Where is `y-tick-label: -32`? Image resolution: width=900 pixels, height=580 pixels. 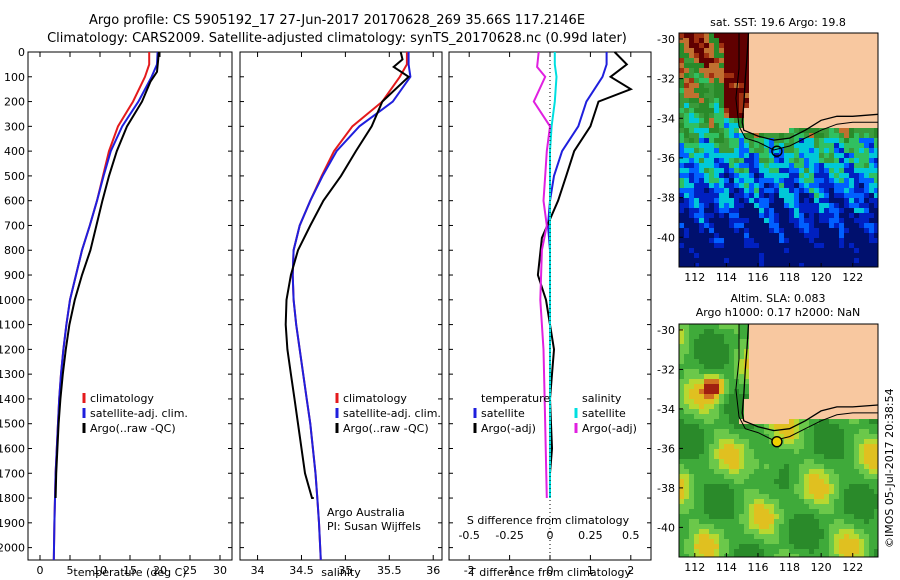 y-tick-label: -32 is located at coordinates (666, 79).